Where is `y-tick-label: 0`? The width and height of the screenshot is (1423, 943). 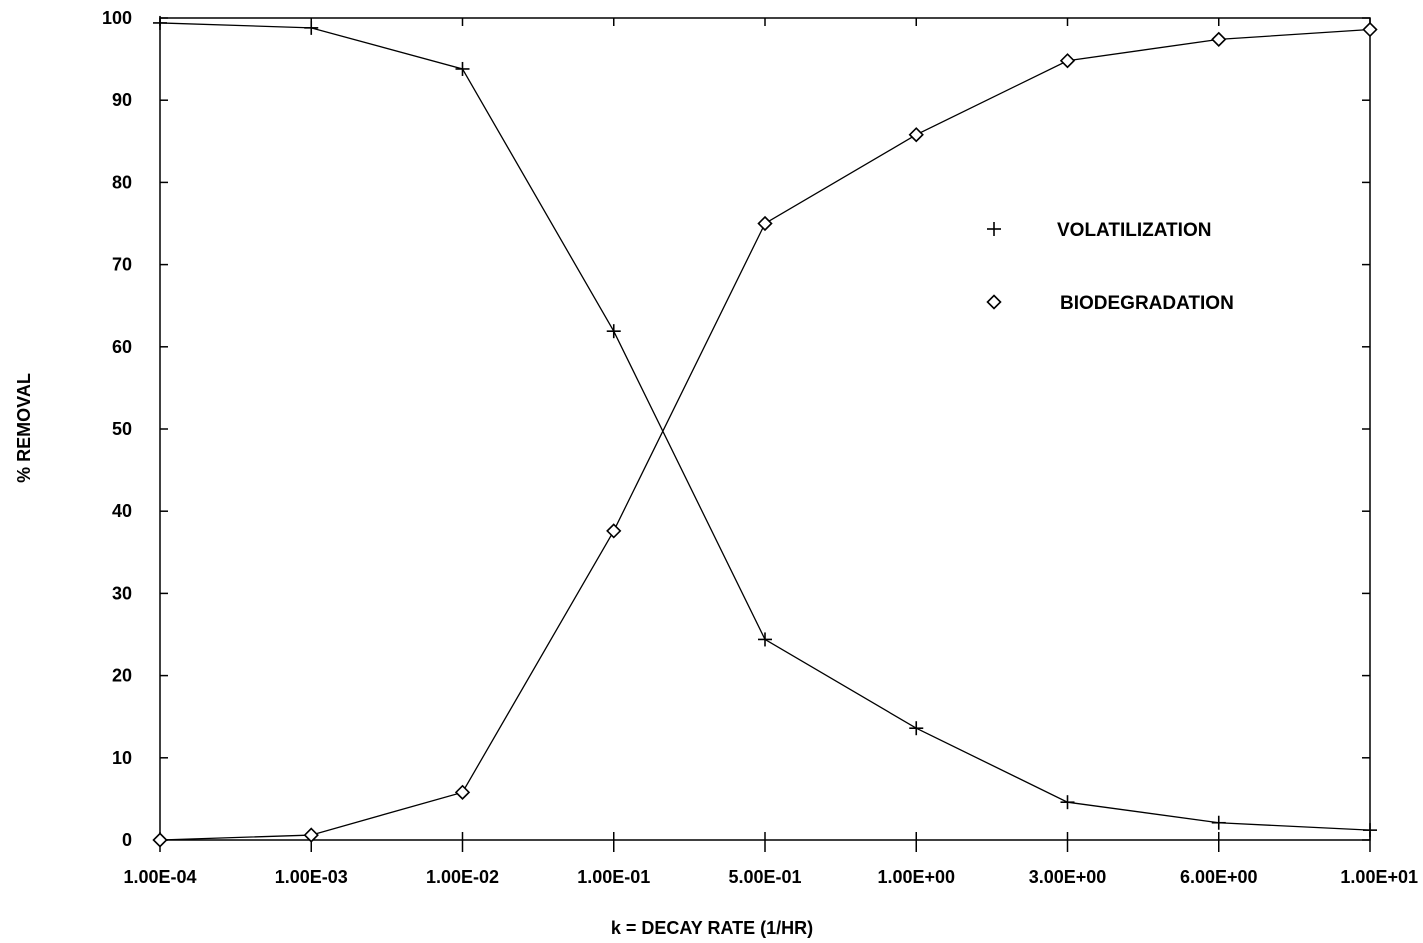 y-tick-label: 0 is located at coordinates (127, 840).